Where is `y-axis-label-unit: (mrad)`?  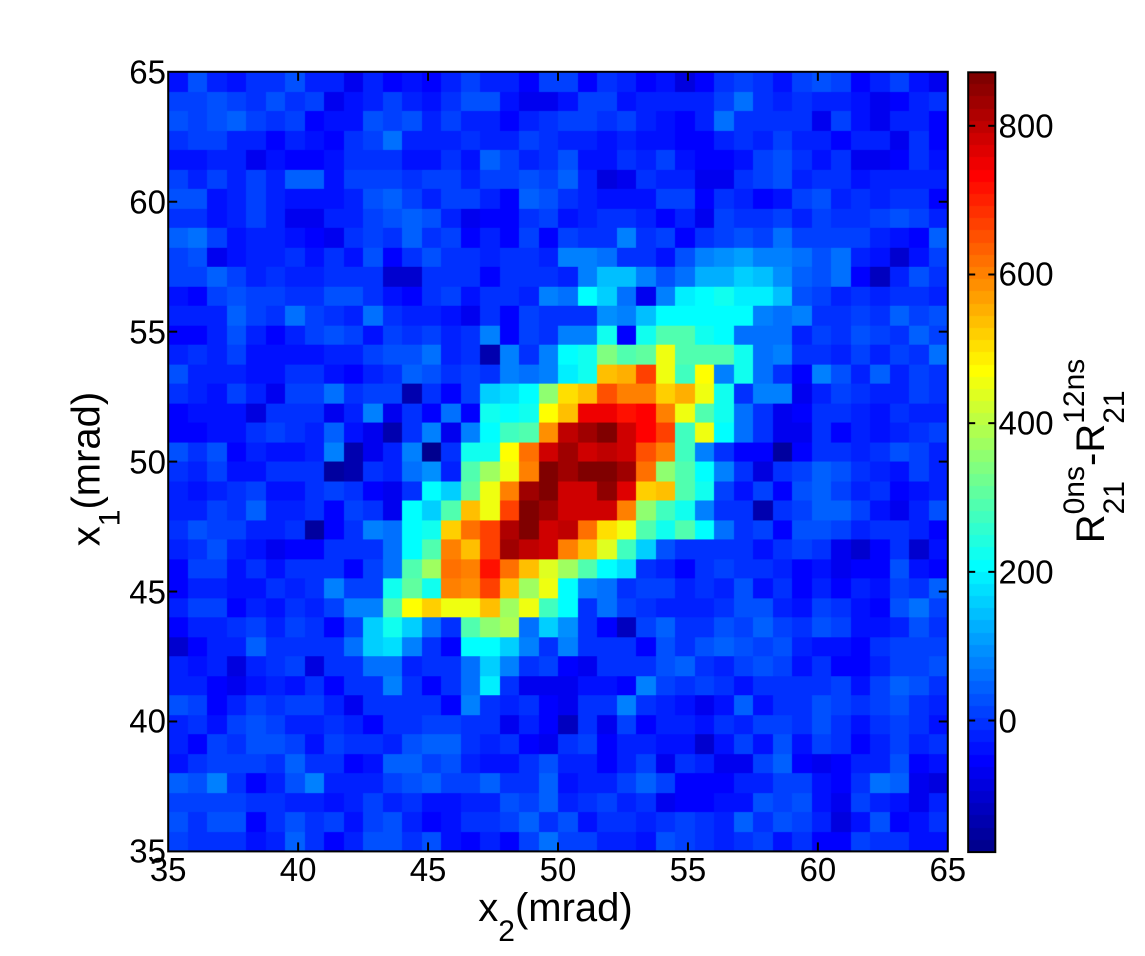
y-axis-label-unit: (mrad) is located at coordinates (86, 450).